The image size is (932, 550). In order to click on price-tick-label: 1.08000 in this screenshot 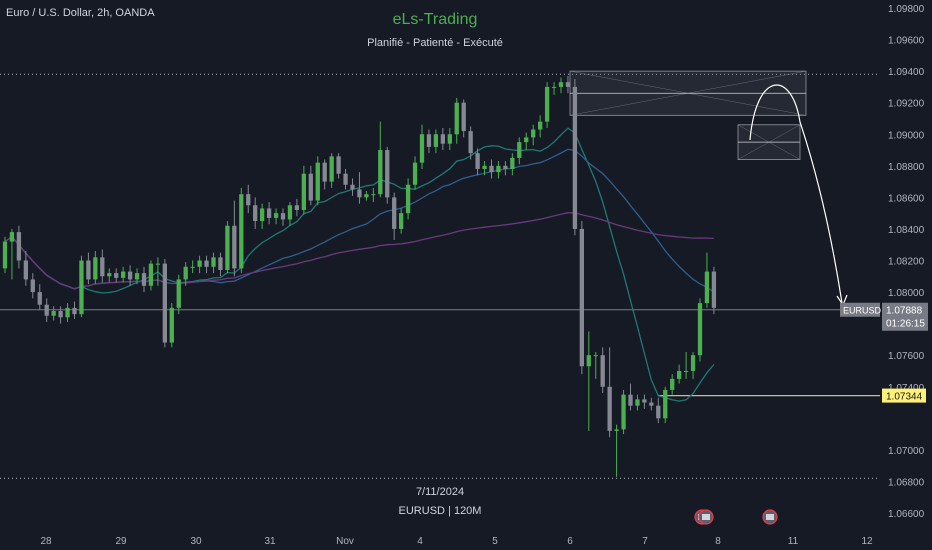, I will do `click(906, 293)`.